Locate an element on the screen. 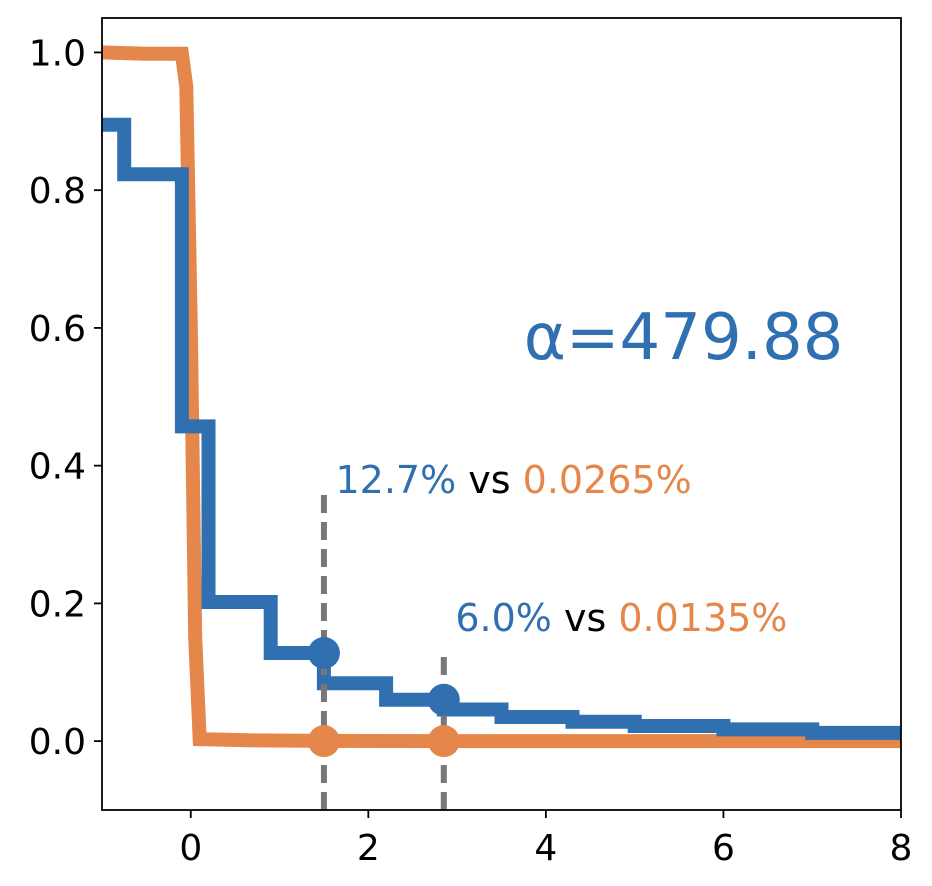 This screenshot has height=886, width=932. y-tick-label-0: 0.0 is located at coordinates (57, 742).